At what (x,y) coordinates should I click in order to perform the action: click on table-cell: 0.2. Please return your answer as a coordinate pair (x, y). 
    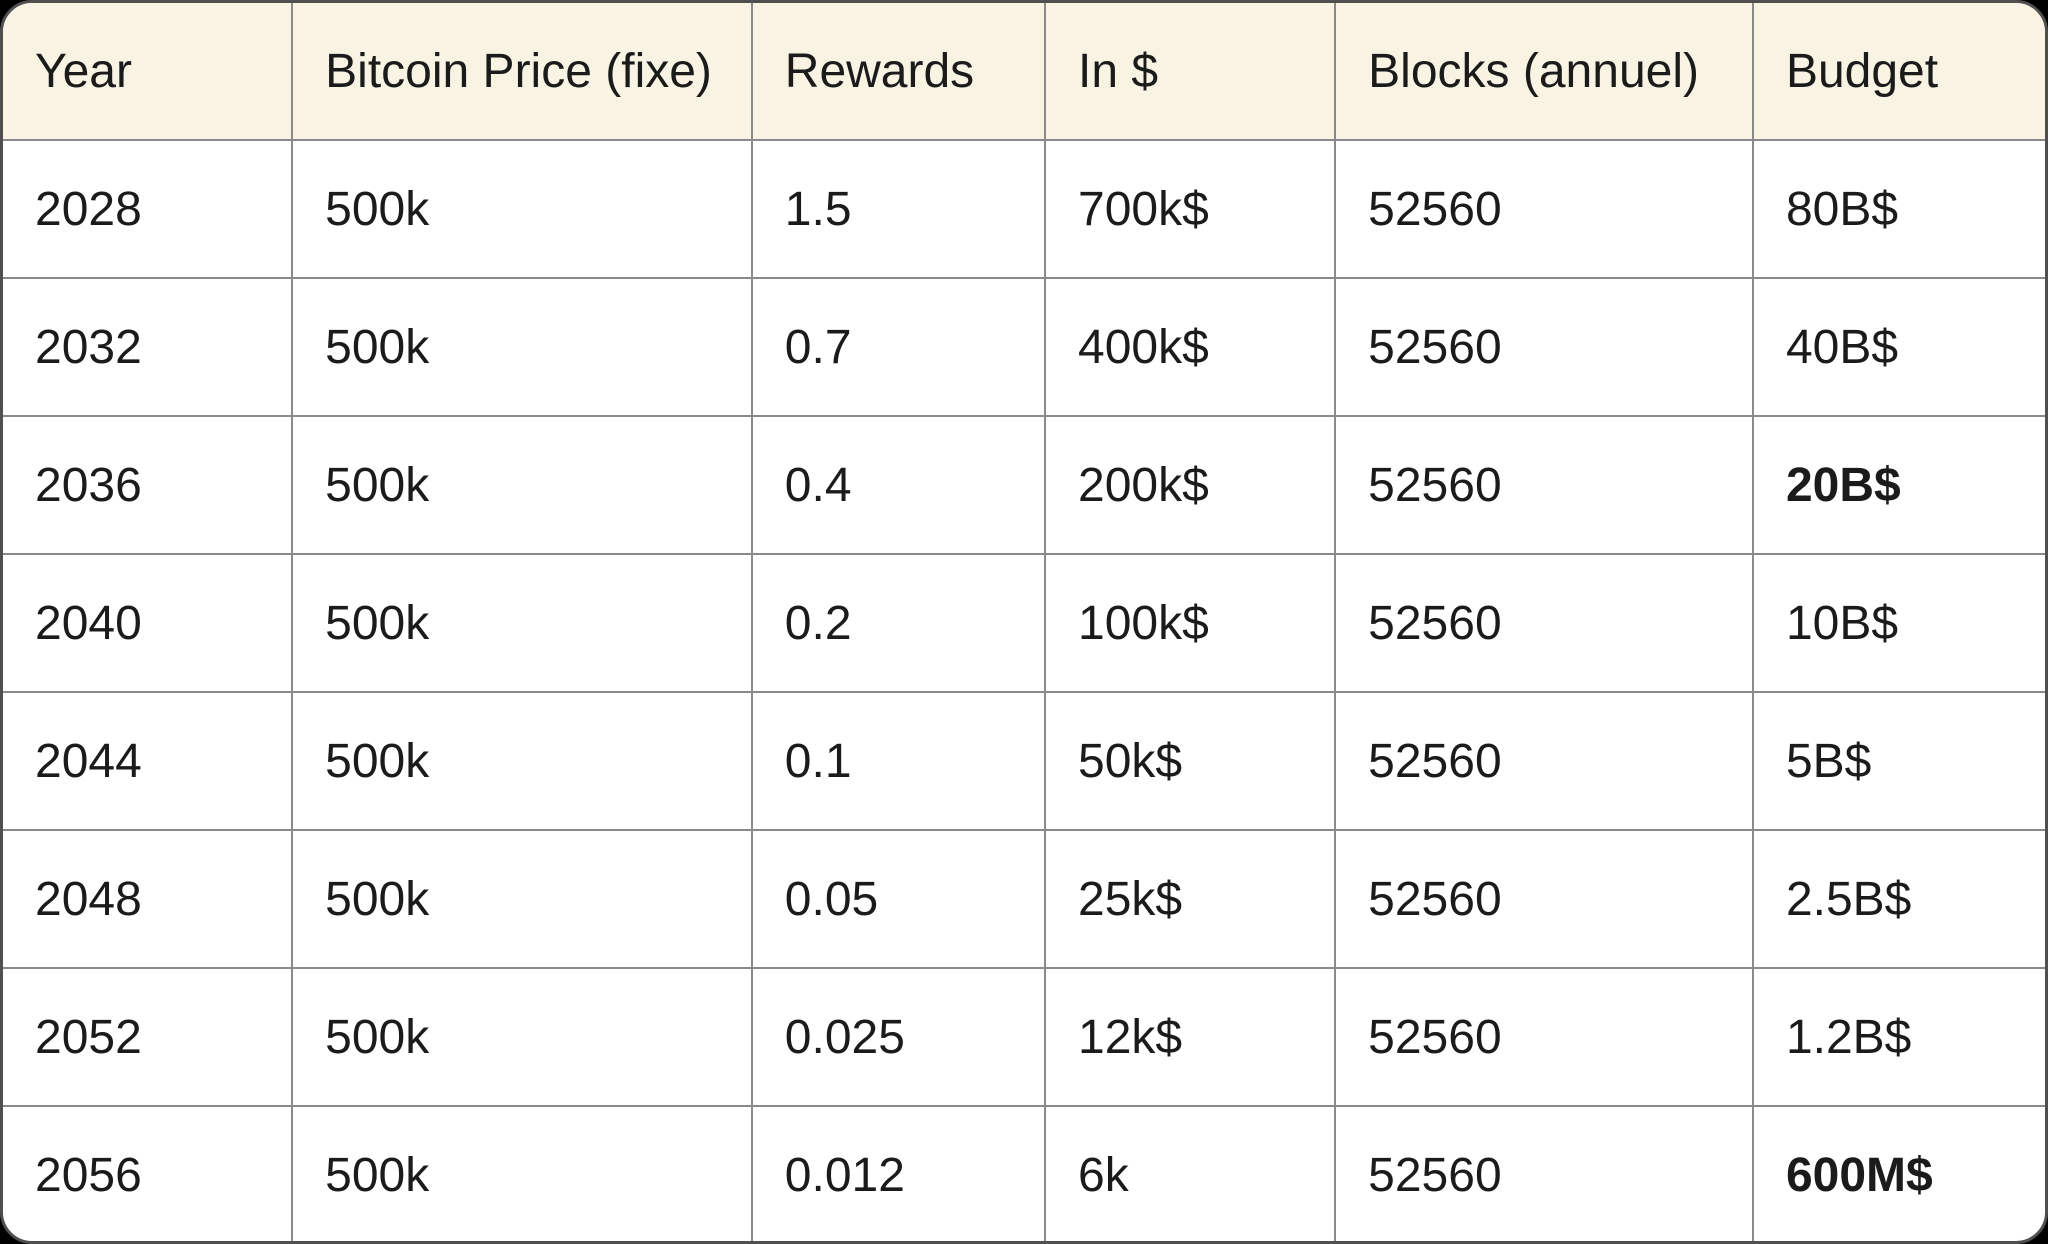
    Looking at the image, I should click on (899, 623).